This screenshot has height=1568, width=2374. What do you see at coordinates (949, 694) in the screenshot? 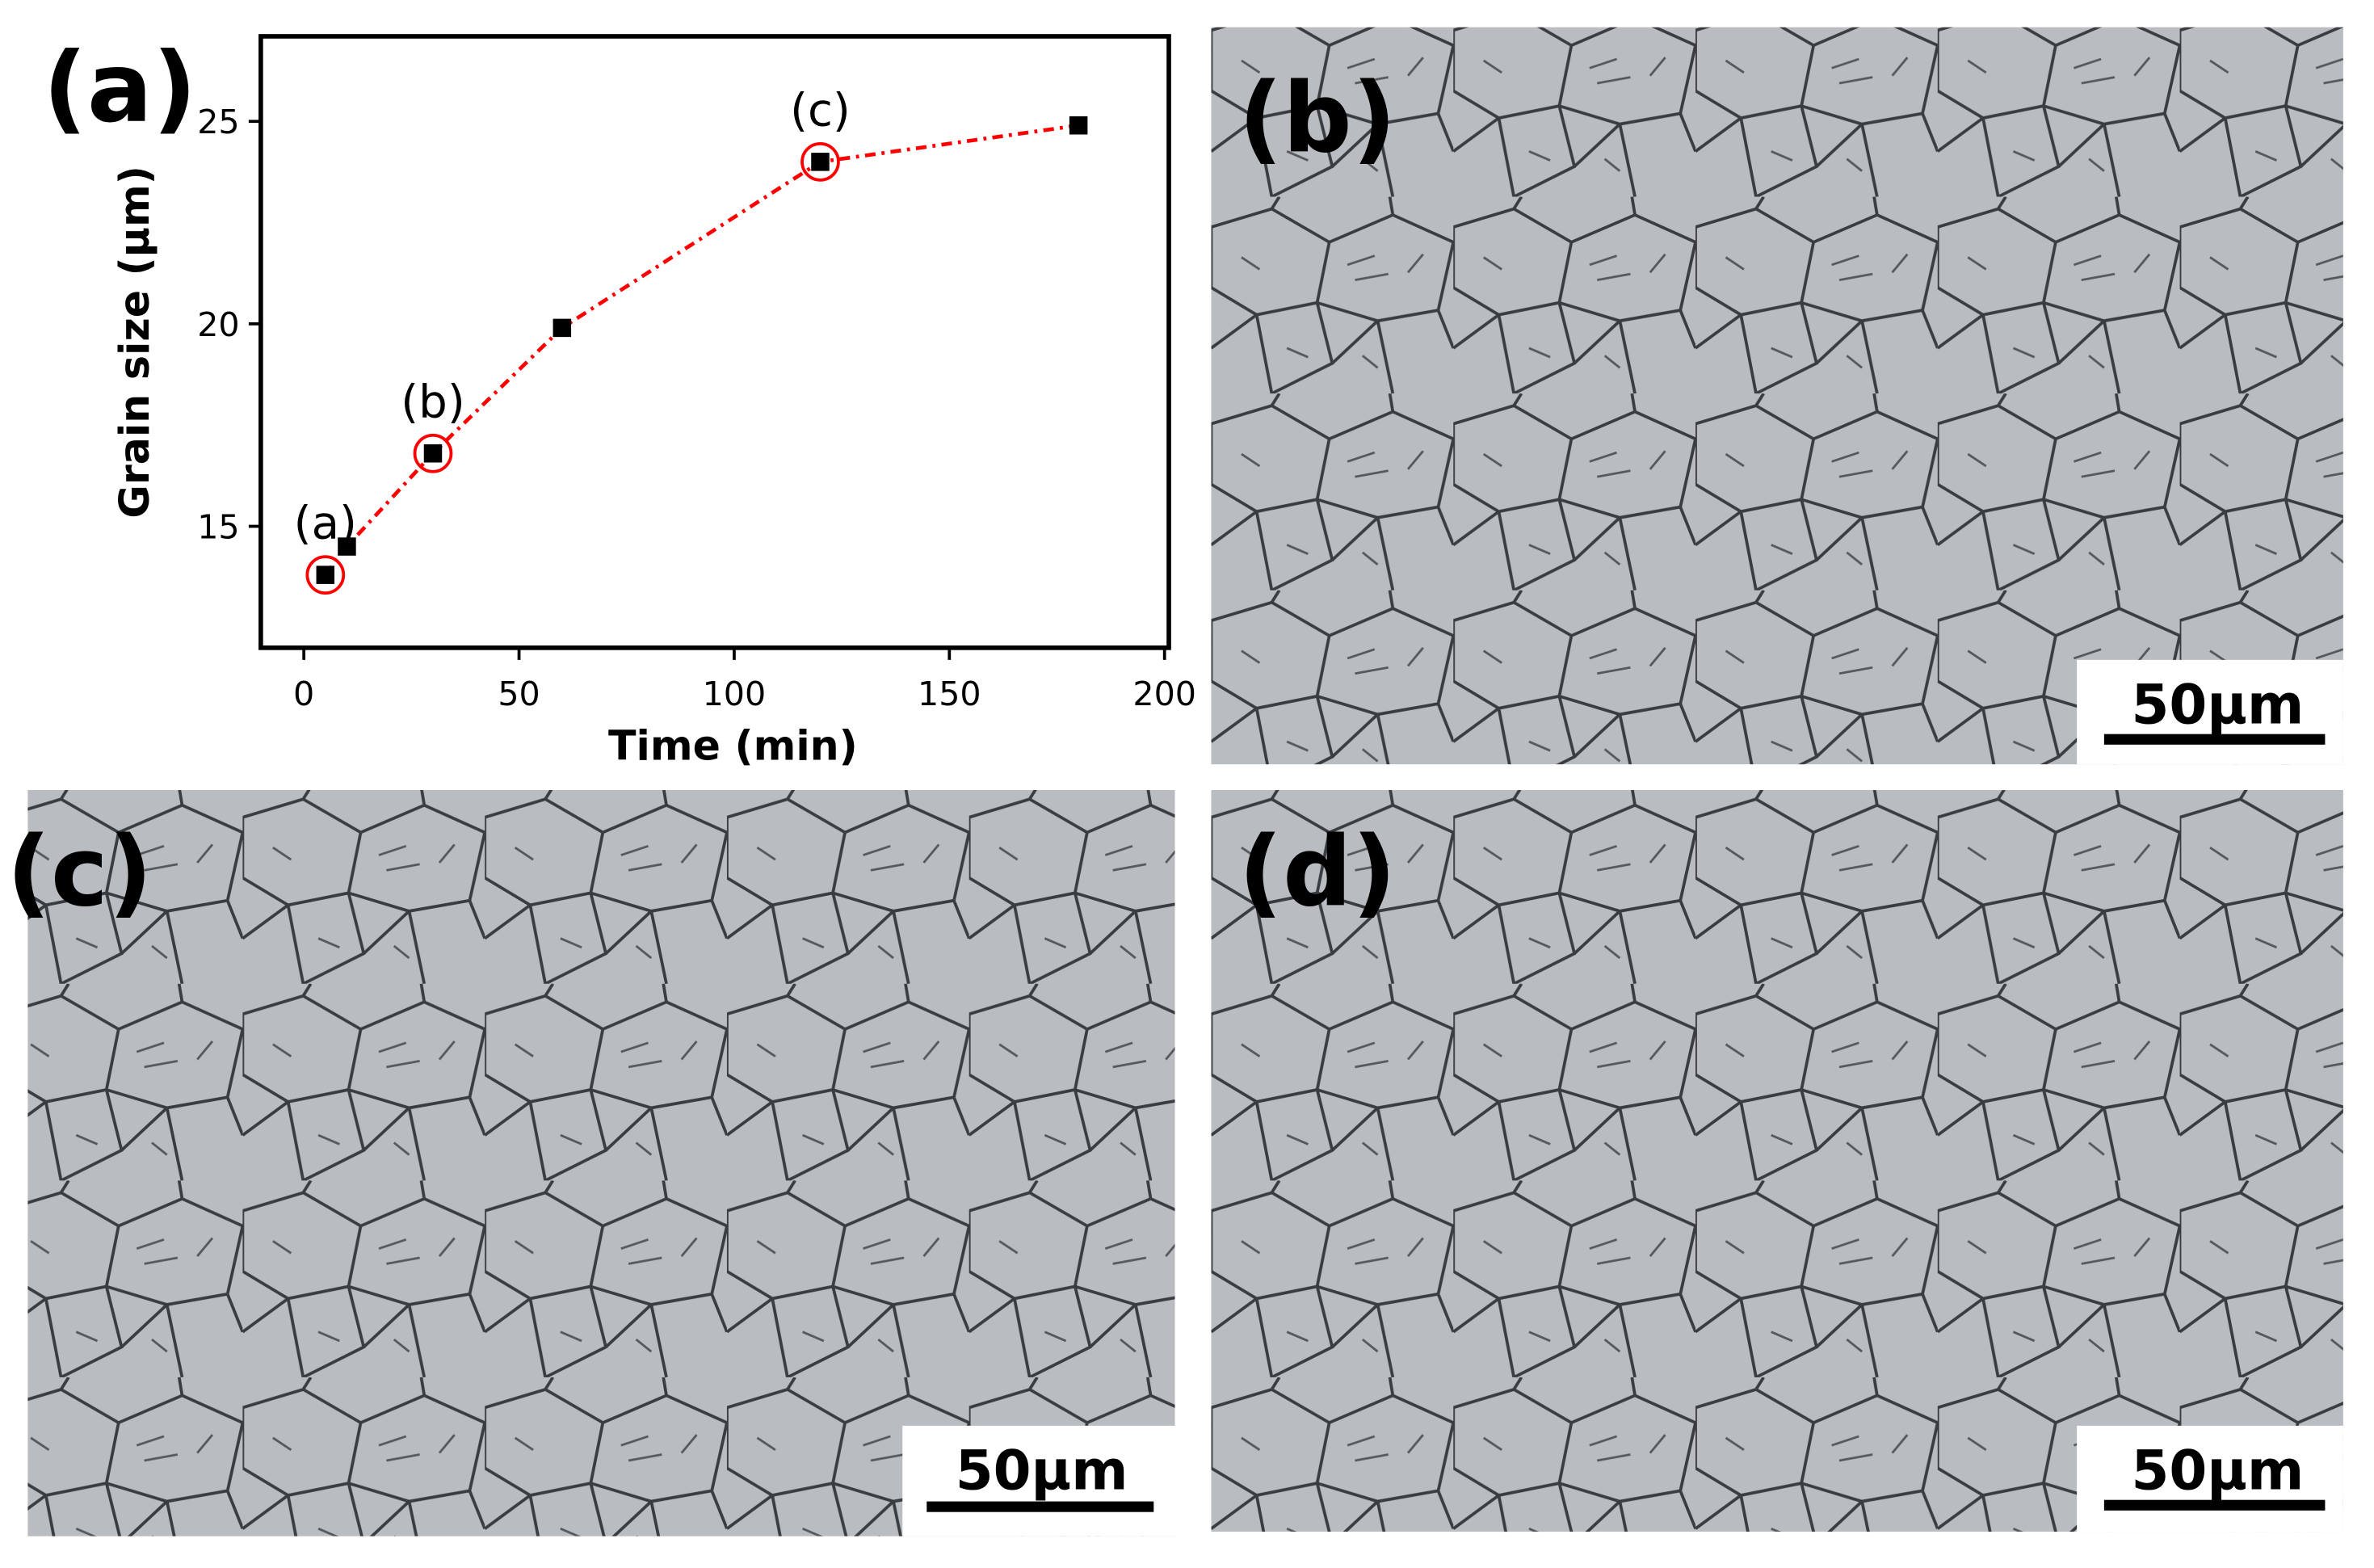
I see `x-tick-label: 150` at bounding box center [949, 694].